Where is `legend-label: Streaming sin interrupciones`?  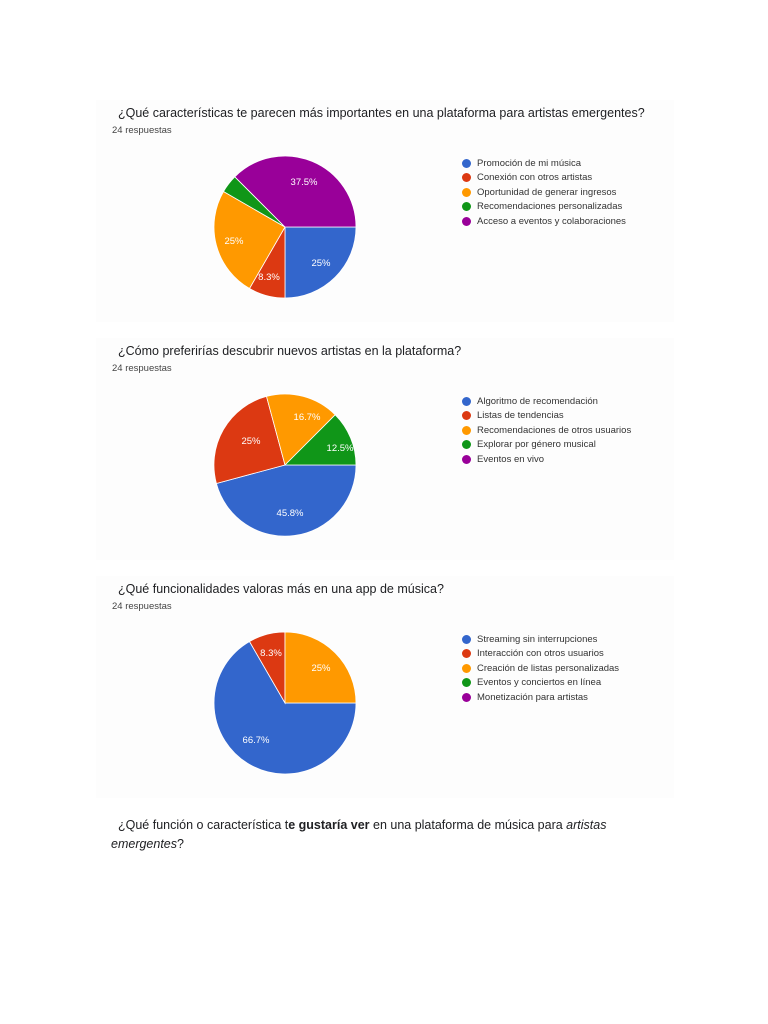 legend-label: Streaming sin interrupciones is located at coordinates (537, 639).